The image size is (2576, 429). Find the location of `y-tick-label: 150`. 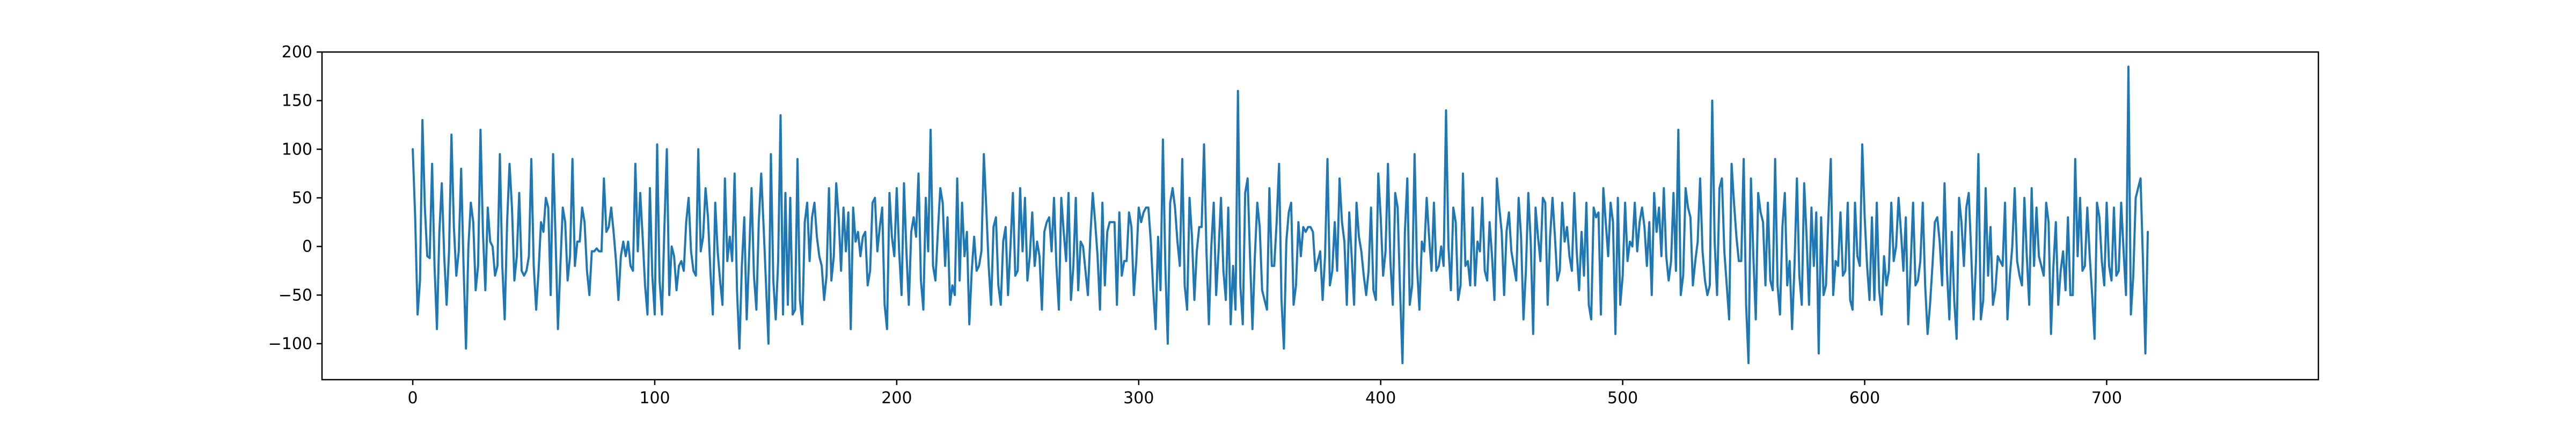

y-tick-label: 150 is located at coordinates (297, 101).